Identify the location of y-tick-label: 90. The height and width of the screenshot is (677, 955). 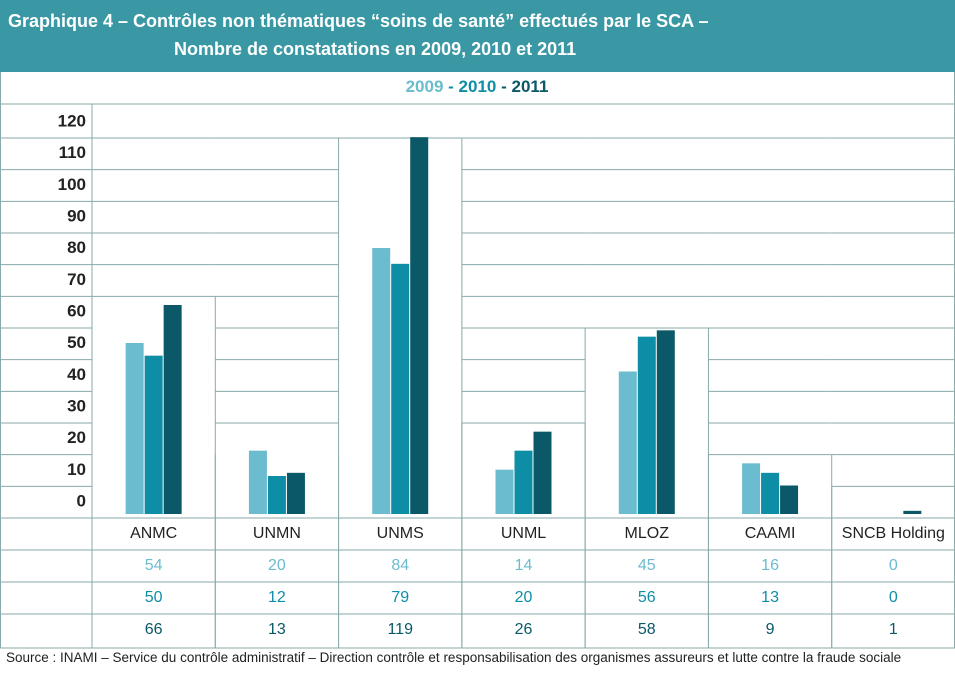
(76, 215).